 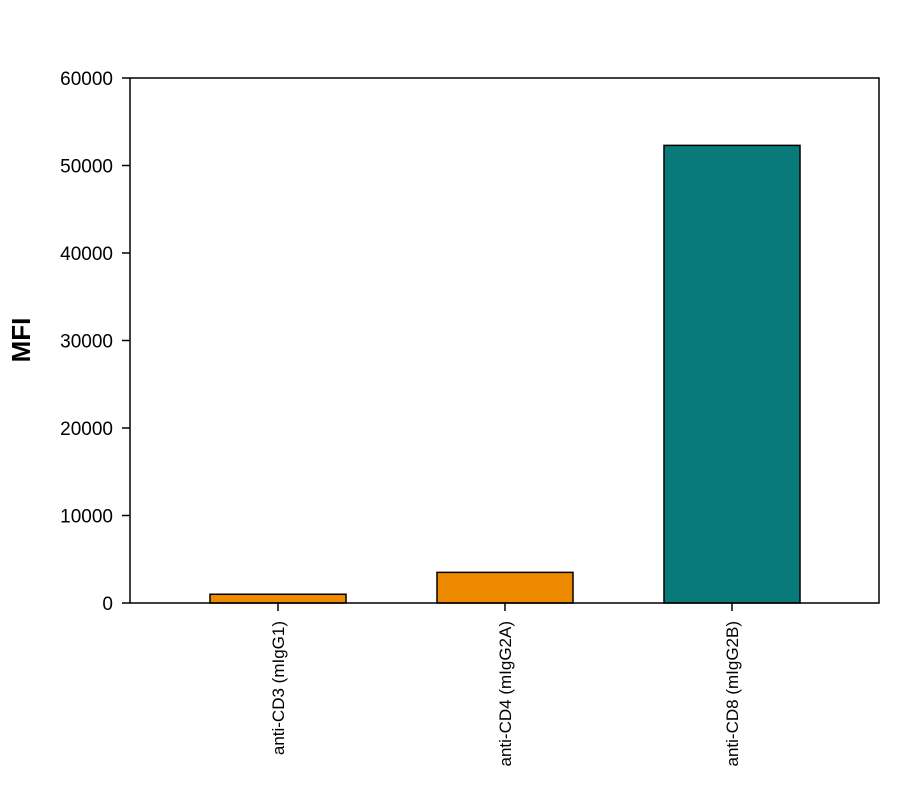 What do you see at coordinates (86, 429) in the screenshot?
I see `y-tick-label: 20000` at bounding box center [86, 429].